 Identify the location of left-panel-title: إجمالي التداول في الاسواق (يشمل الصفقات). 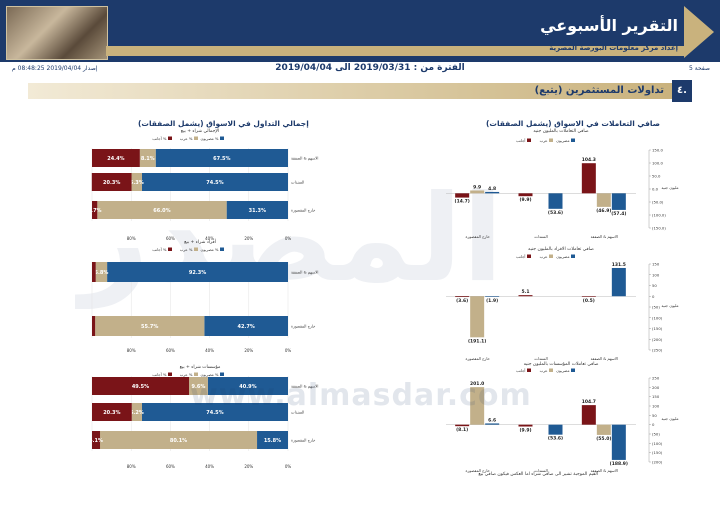
(223, 123).